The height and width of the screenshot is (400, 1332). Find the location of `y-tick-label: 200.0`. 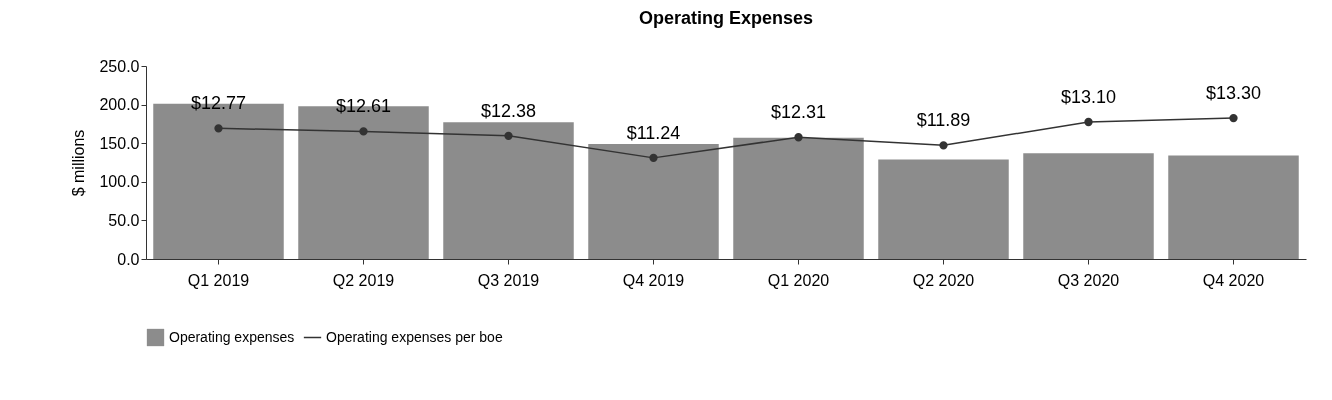

y-tick-label: 200.0 is located at coordinates (119, 105).